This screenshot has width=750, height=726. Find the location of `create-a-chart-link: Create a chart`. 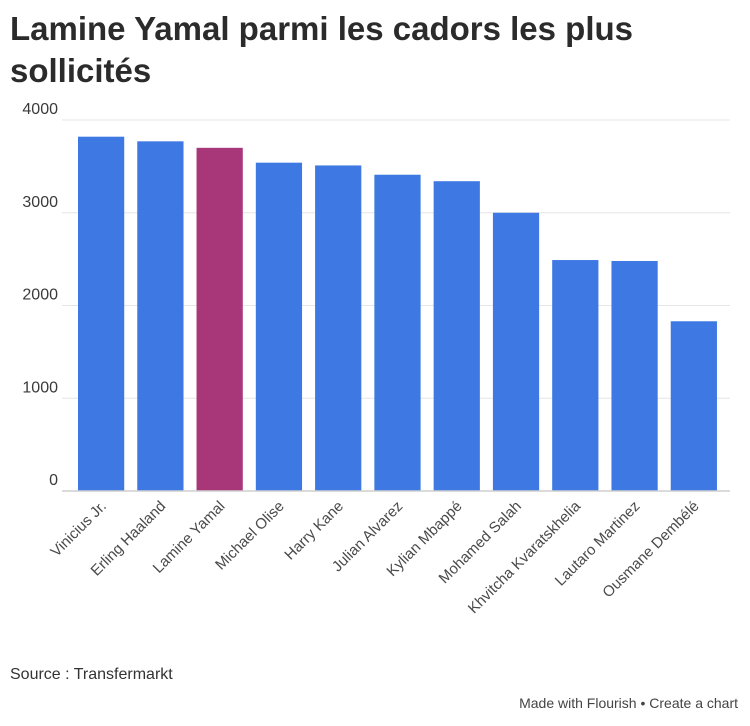

create-a-chart-link: Create a chart is located at coordinates (693, 703).